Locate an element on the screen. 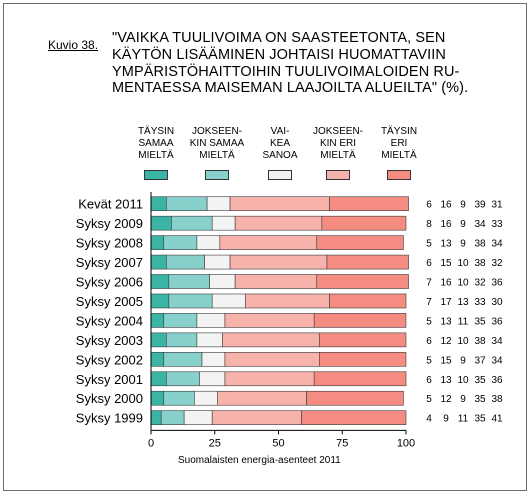 This screenshot has width=532, height=496. figure-label: Kuvio 38. is located at coordinates (73, 45).